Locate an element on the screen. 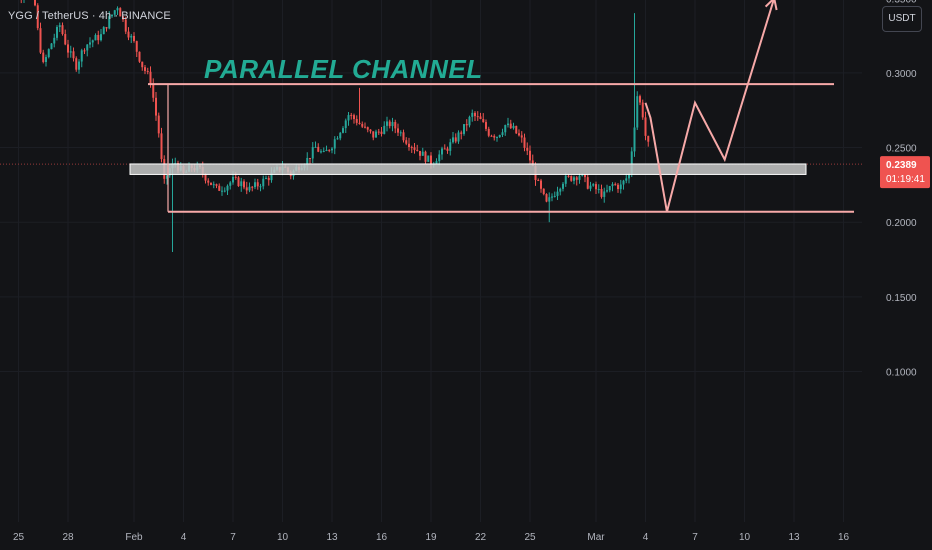 The image size is (932, 550). support-band is located at coordinates (468, 169).